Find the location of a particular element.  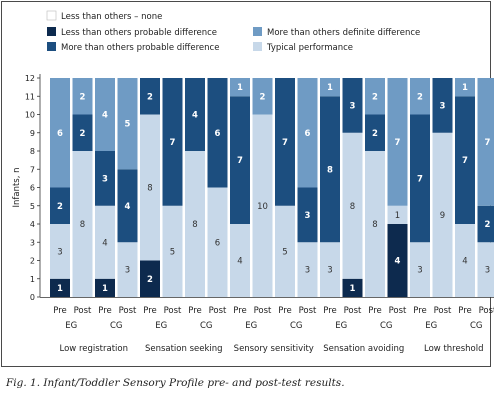

y-tick-label: 6 is located at coordinates (32, 188).